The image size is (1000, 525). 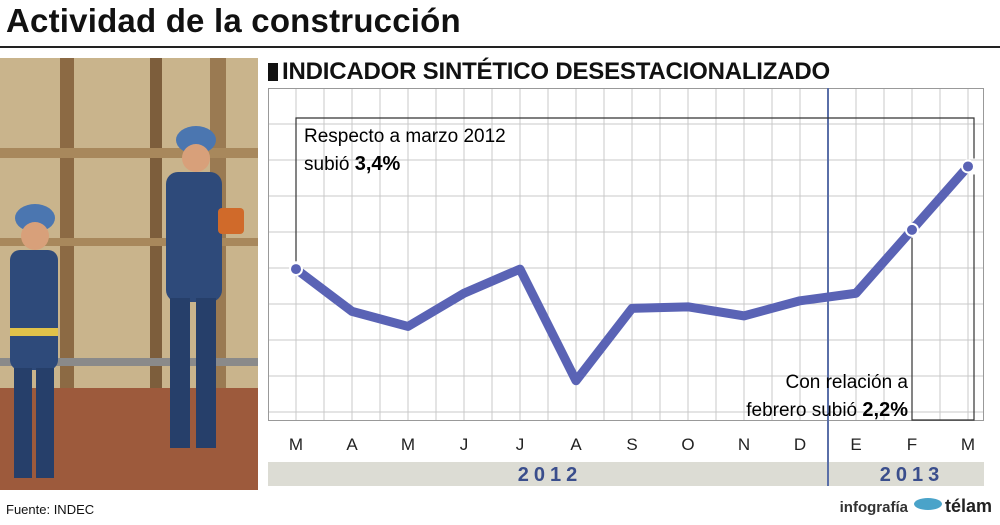 I want to click on telam-logo-icon, so click(x=927, y=504).